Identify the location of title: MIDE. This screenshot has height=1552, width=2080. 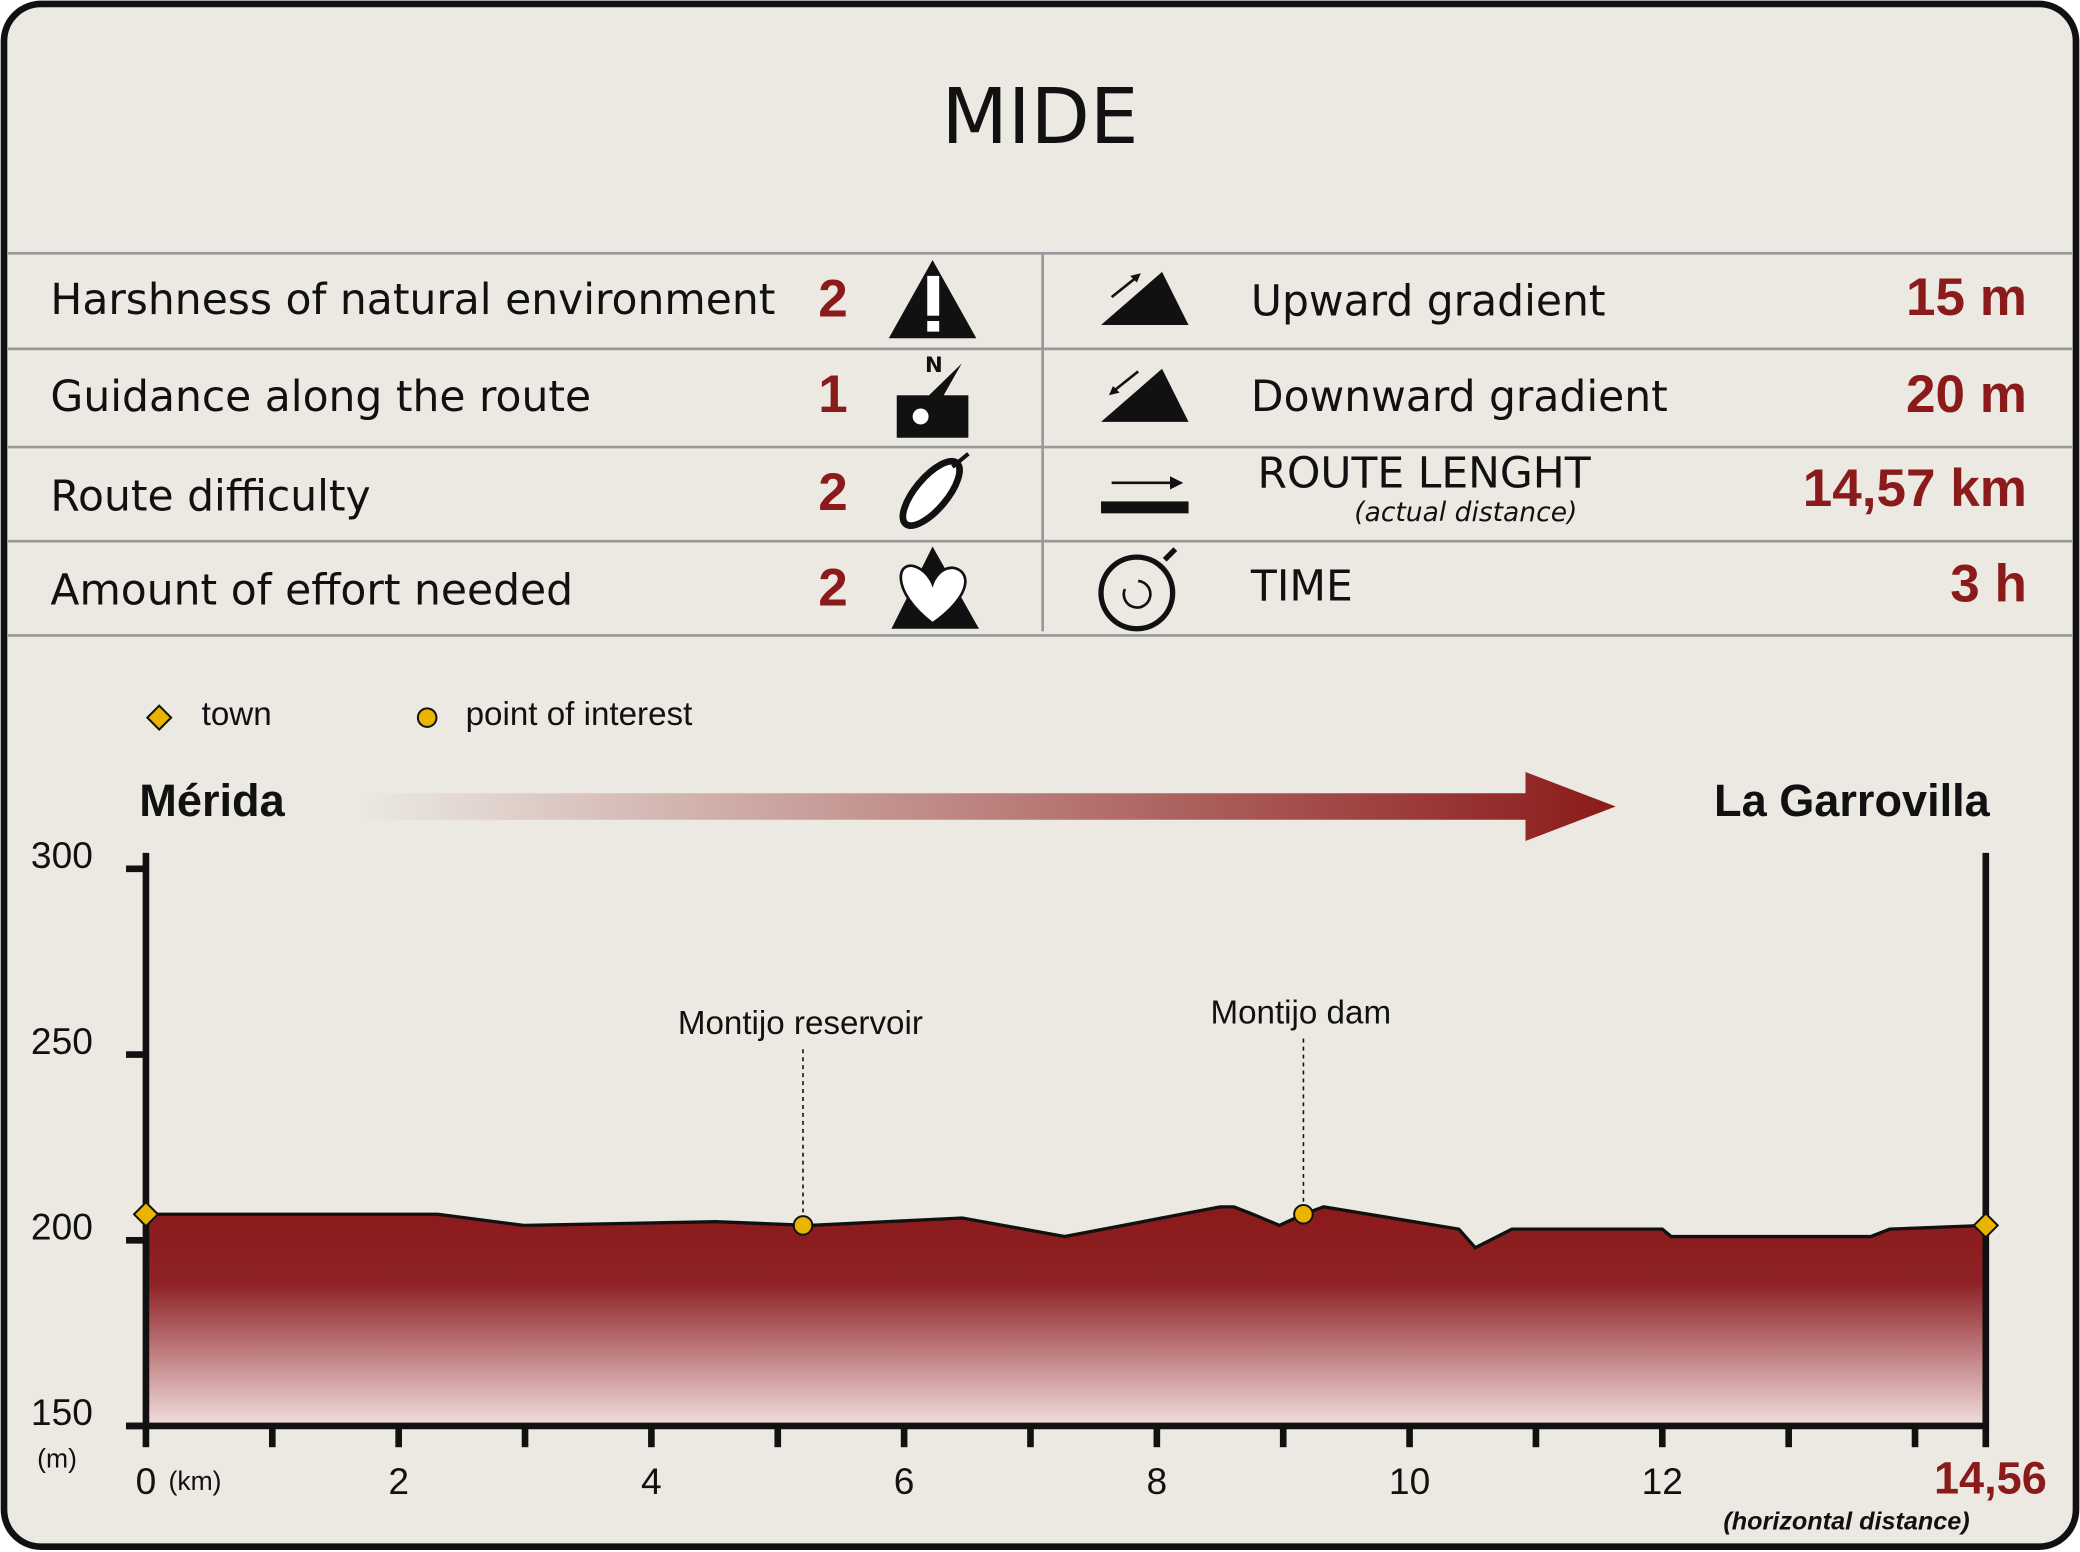
(1040, 117).